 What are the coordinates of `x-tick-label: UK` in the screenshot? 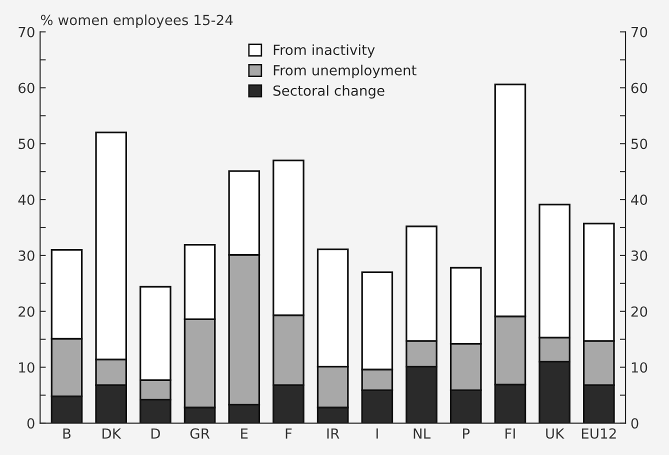 It's located at (555, 433).